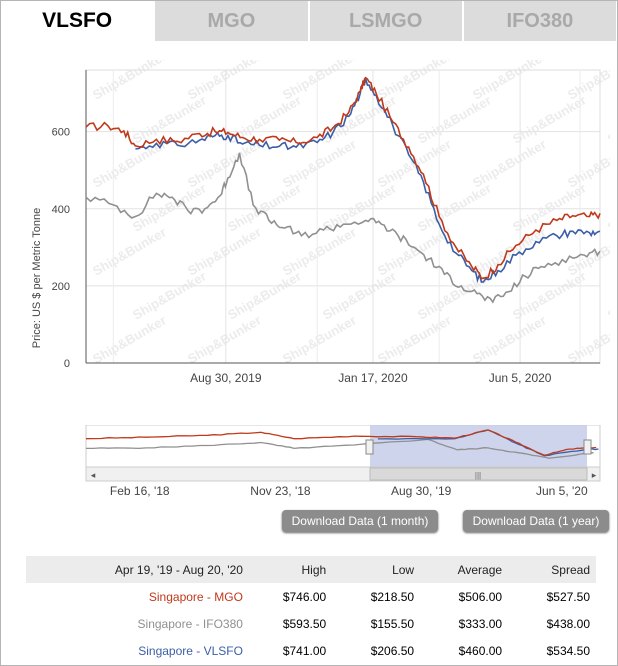 This screenshot has height=666, width=618. Describe the element at coordinates (232, 21) in the screenshot. I see `tab-mgo: MGO` at that location.